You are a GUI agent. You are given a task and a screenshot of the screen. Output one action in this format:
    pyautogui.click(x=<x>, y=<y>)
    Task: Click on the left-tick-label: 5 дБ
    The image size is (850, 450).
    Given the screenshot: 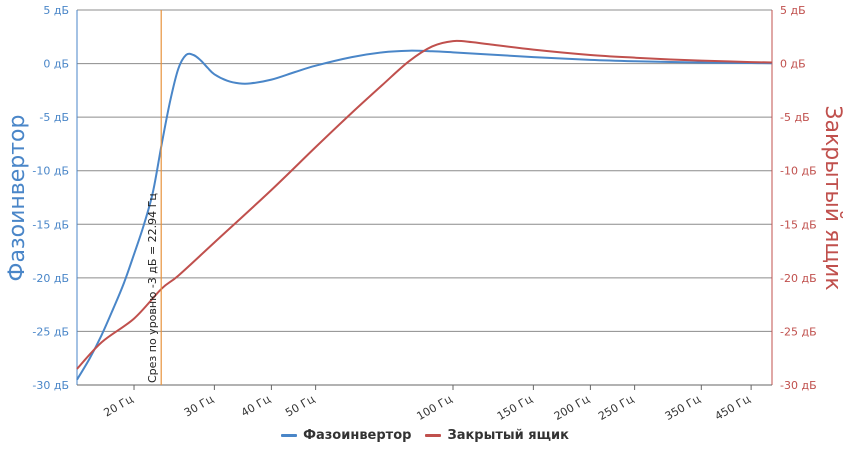 What is the action you would take?
    pyautogui.click(x=56, y=10)
    